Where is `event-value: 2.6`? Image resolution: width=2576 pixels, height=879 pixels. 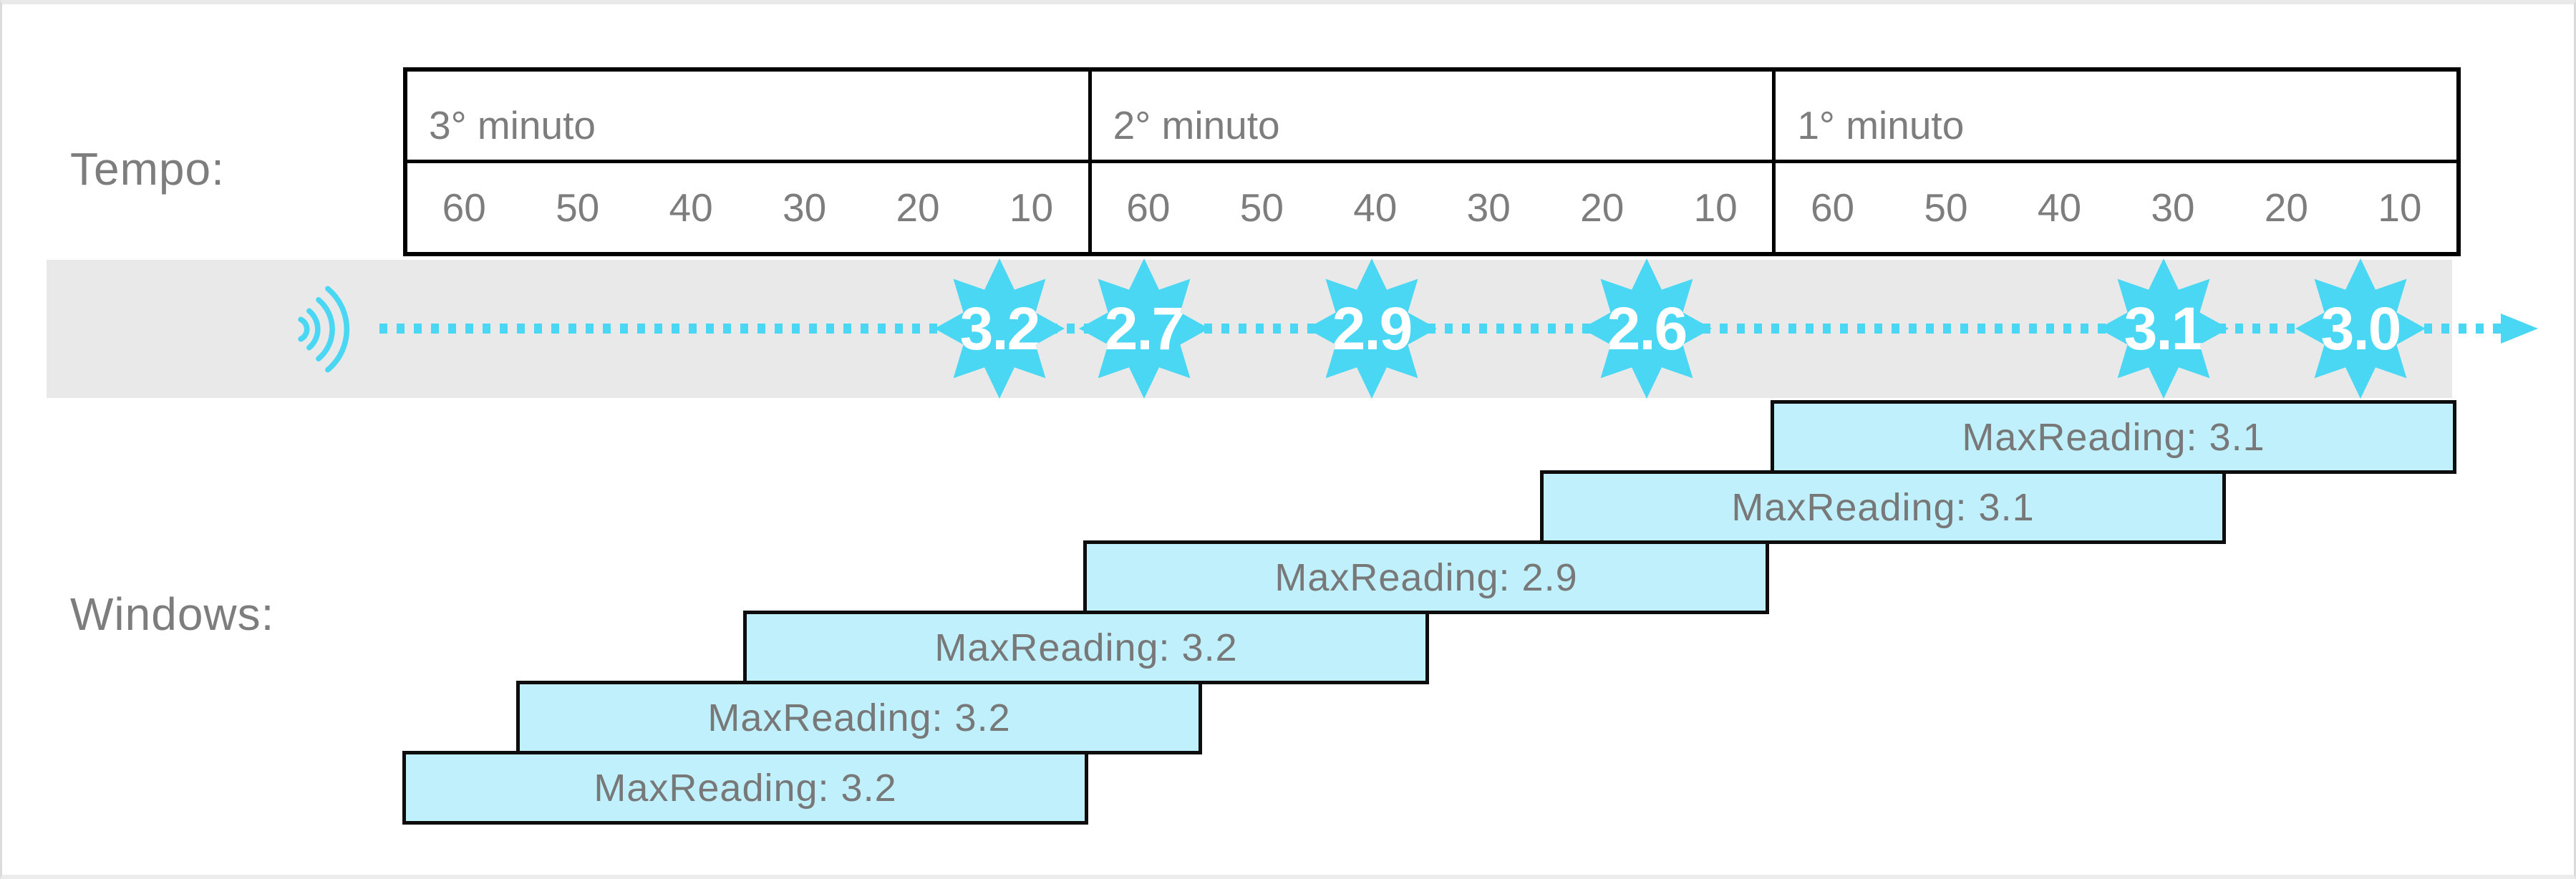
event-value: 2.6 is located at coordinates (1648, 328).